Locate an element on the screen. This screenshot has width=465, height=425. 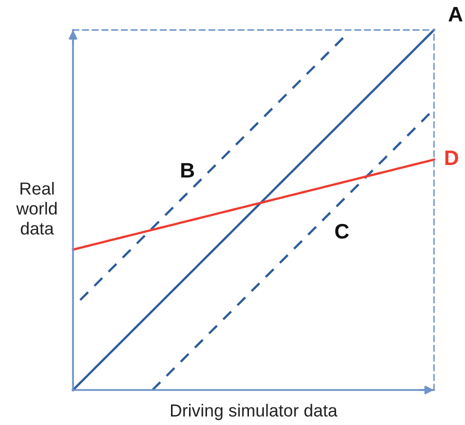
series-label: D is located at coordinates (451, 157).